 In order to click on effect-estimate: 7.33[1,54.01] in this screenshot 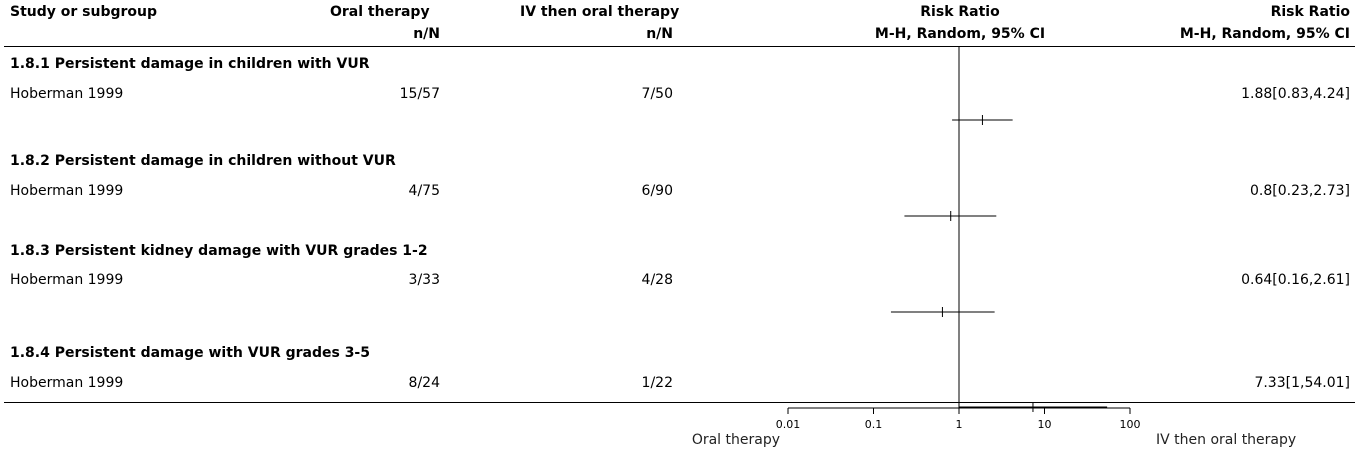, I will do `click(1302, 383)`.